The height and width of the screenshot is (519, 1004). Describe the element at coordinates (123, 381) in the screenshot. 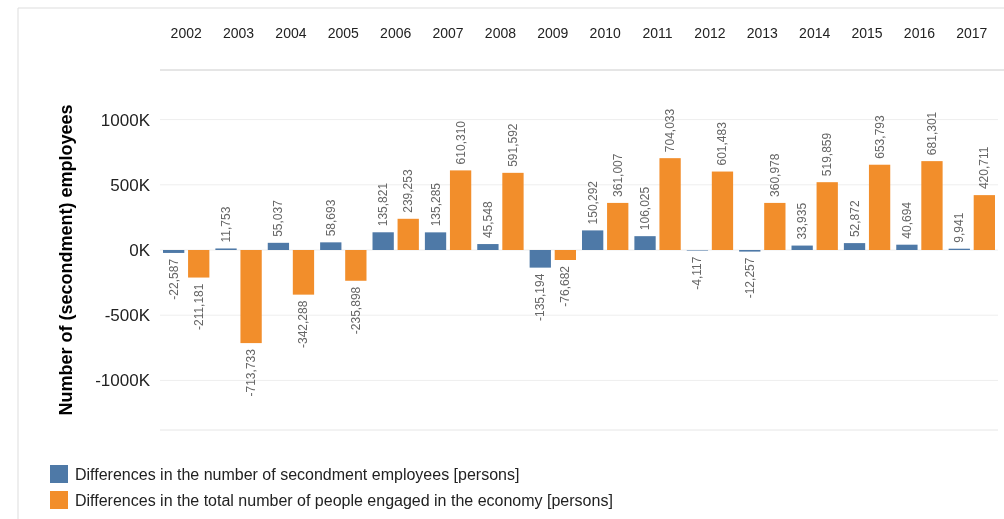

I see `y-tick-label: -1000K` at that location.